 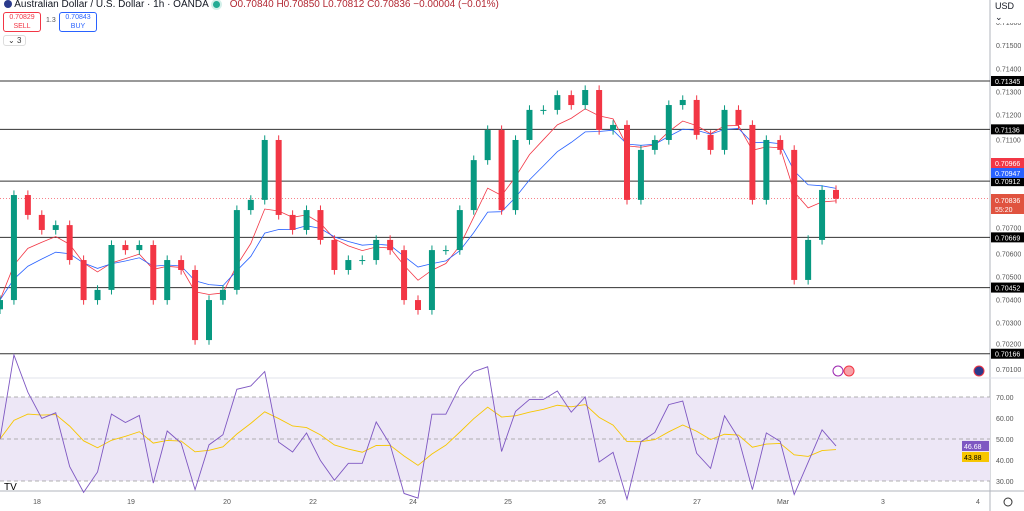 What do you see at coordinates (783, 502) in the screenshot?
I see `time-tick-label: Mar` at bounding box center [783, 502].